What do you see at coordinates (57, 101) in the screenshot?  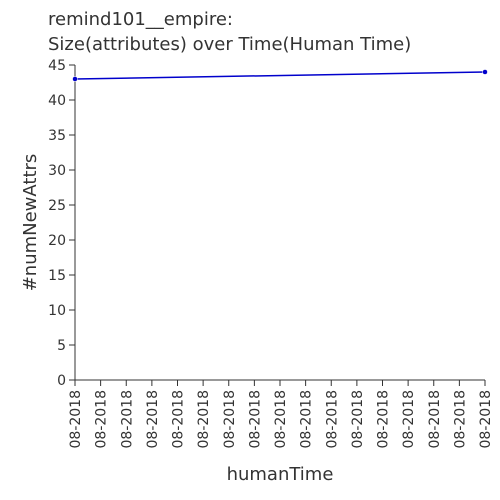 I see `y-tick-label: 40` at bounding box center [57, 101].